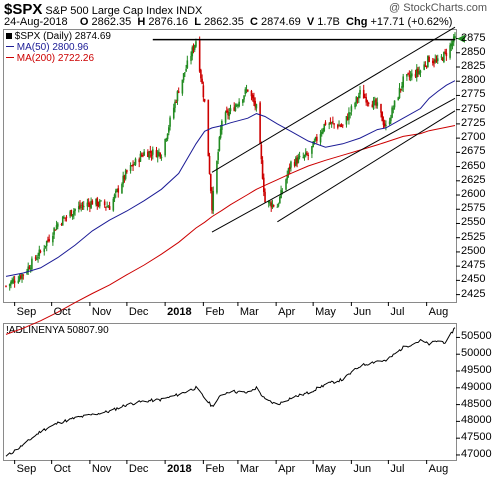 The width and height of the screenshot is (493, 478). I want to click on description: S&P 500 Large Cap Index, so click(109, 11).